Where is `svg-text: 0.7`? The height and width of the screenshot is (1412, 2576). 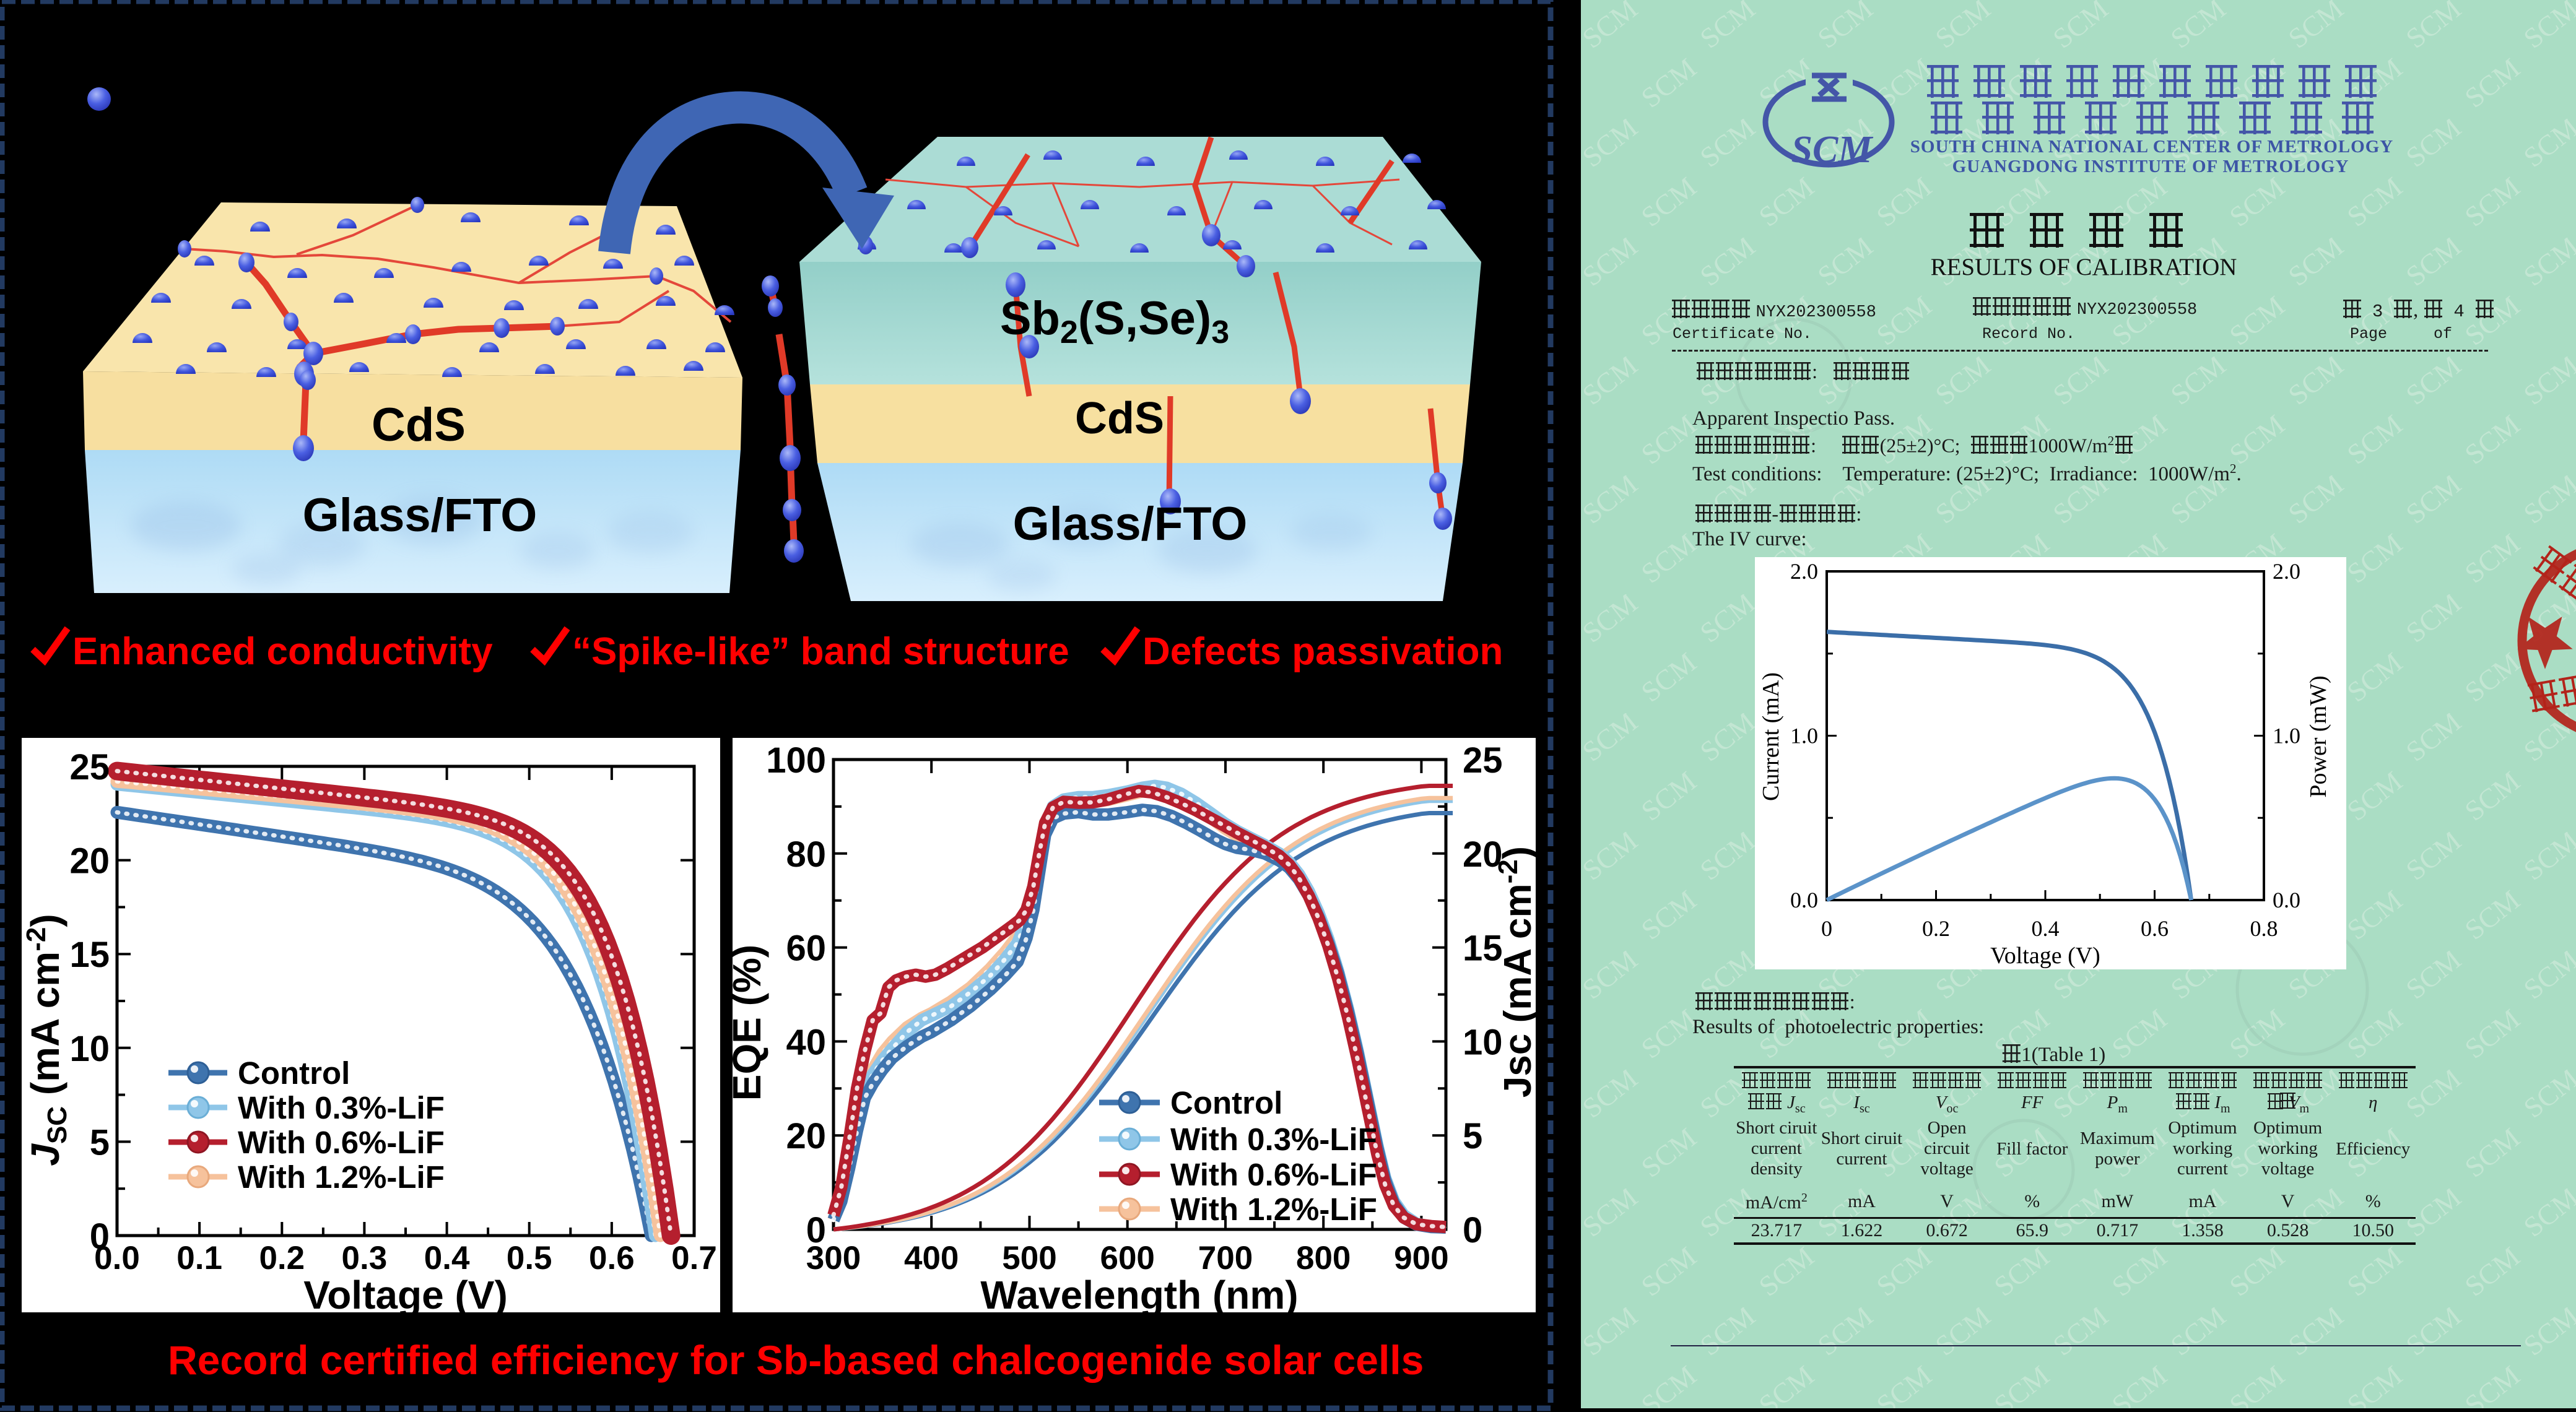
svg-text: 0.7 is located at coordinates (694, 1258).